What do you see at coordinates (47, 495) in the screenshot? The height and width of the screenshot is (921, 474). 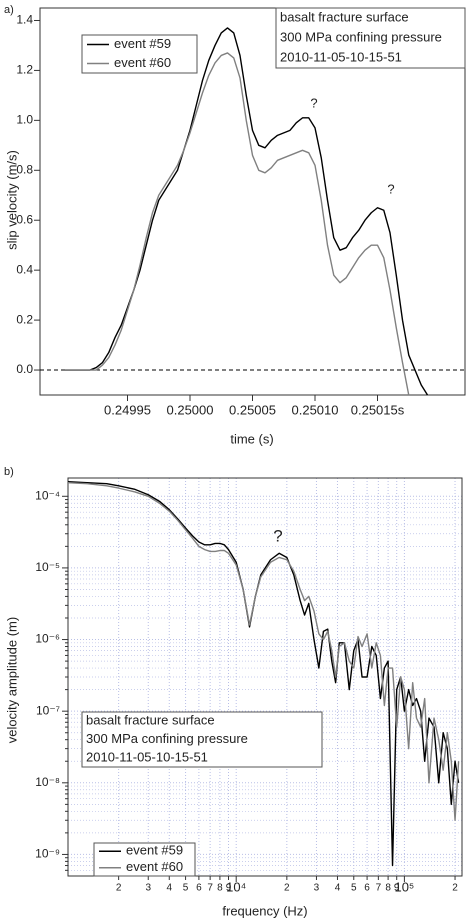 I see `y-tick-label: 10⁻⁴` at bounding box center [47, 495].